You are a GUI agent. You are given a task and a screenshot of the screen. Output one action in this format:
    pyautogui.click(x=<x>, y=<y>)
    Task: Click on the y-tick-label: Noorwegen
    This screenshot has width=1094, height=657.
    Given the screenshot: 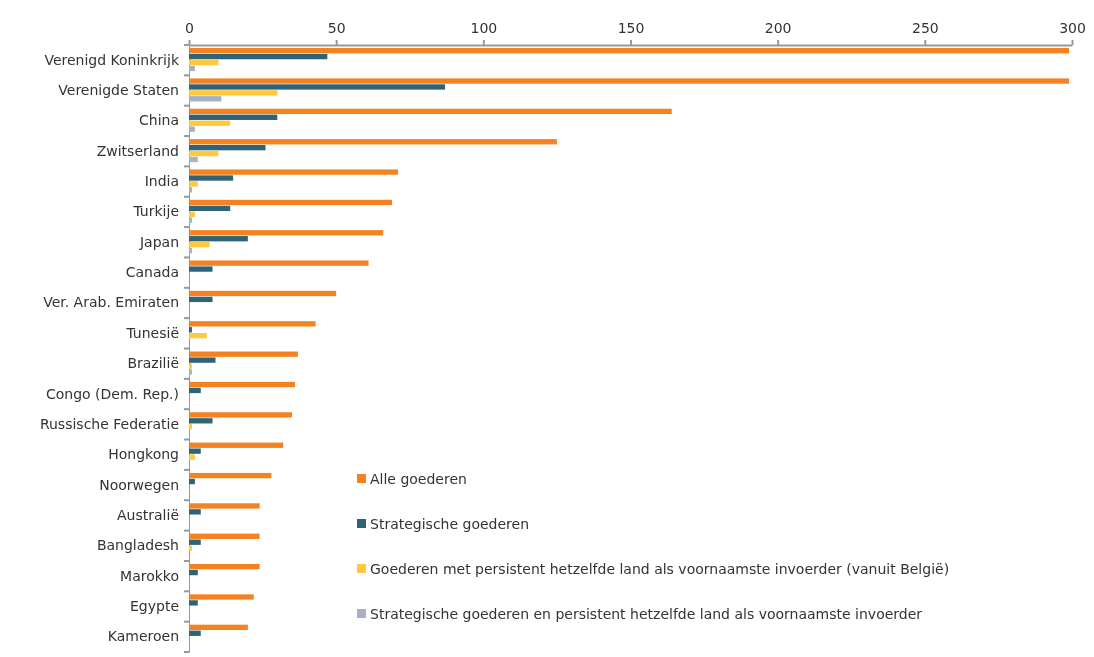 What is the action you would take?
    pyautogui.click(x=139, y=484)
    